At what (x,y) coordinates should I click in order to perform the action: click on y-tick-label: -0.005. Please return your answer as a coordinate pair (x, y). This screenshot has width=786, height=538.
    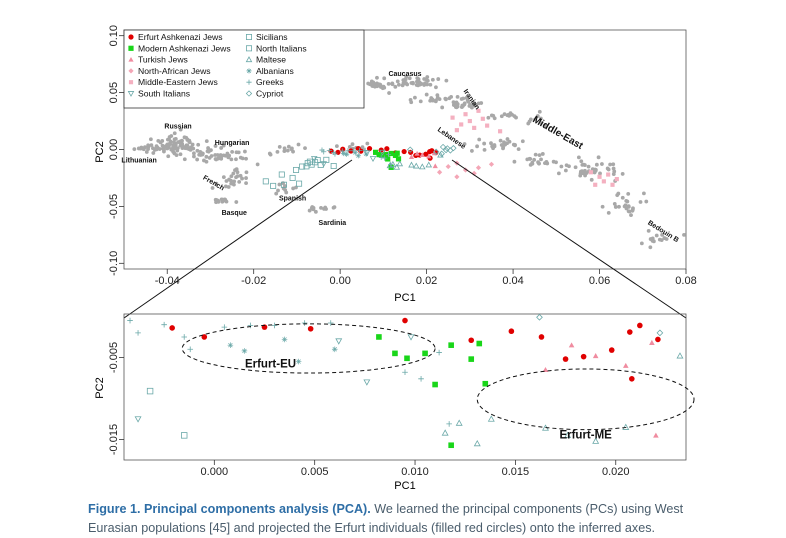
    Looking at the image, I should click on (114, 357).